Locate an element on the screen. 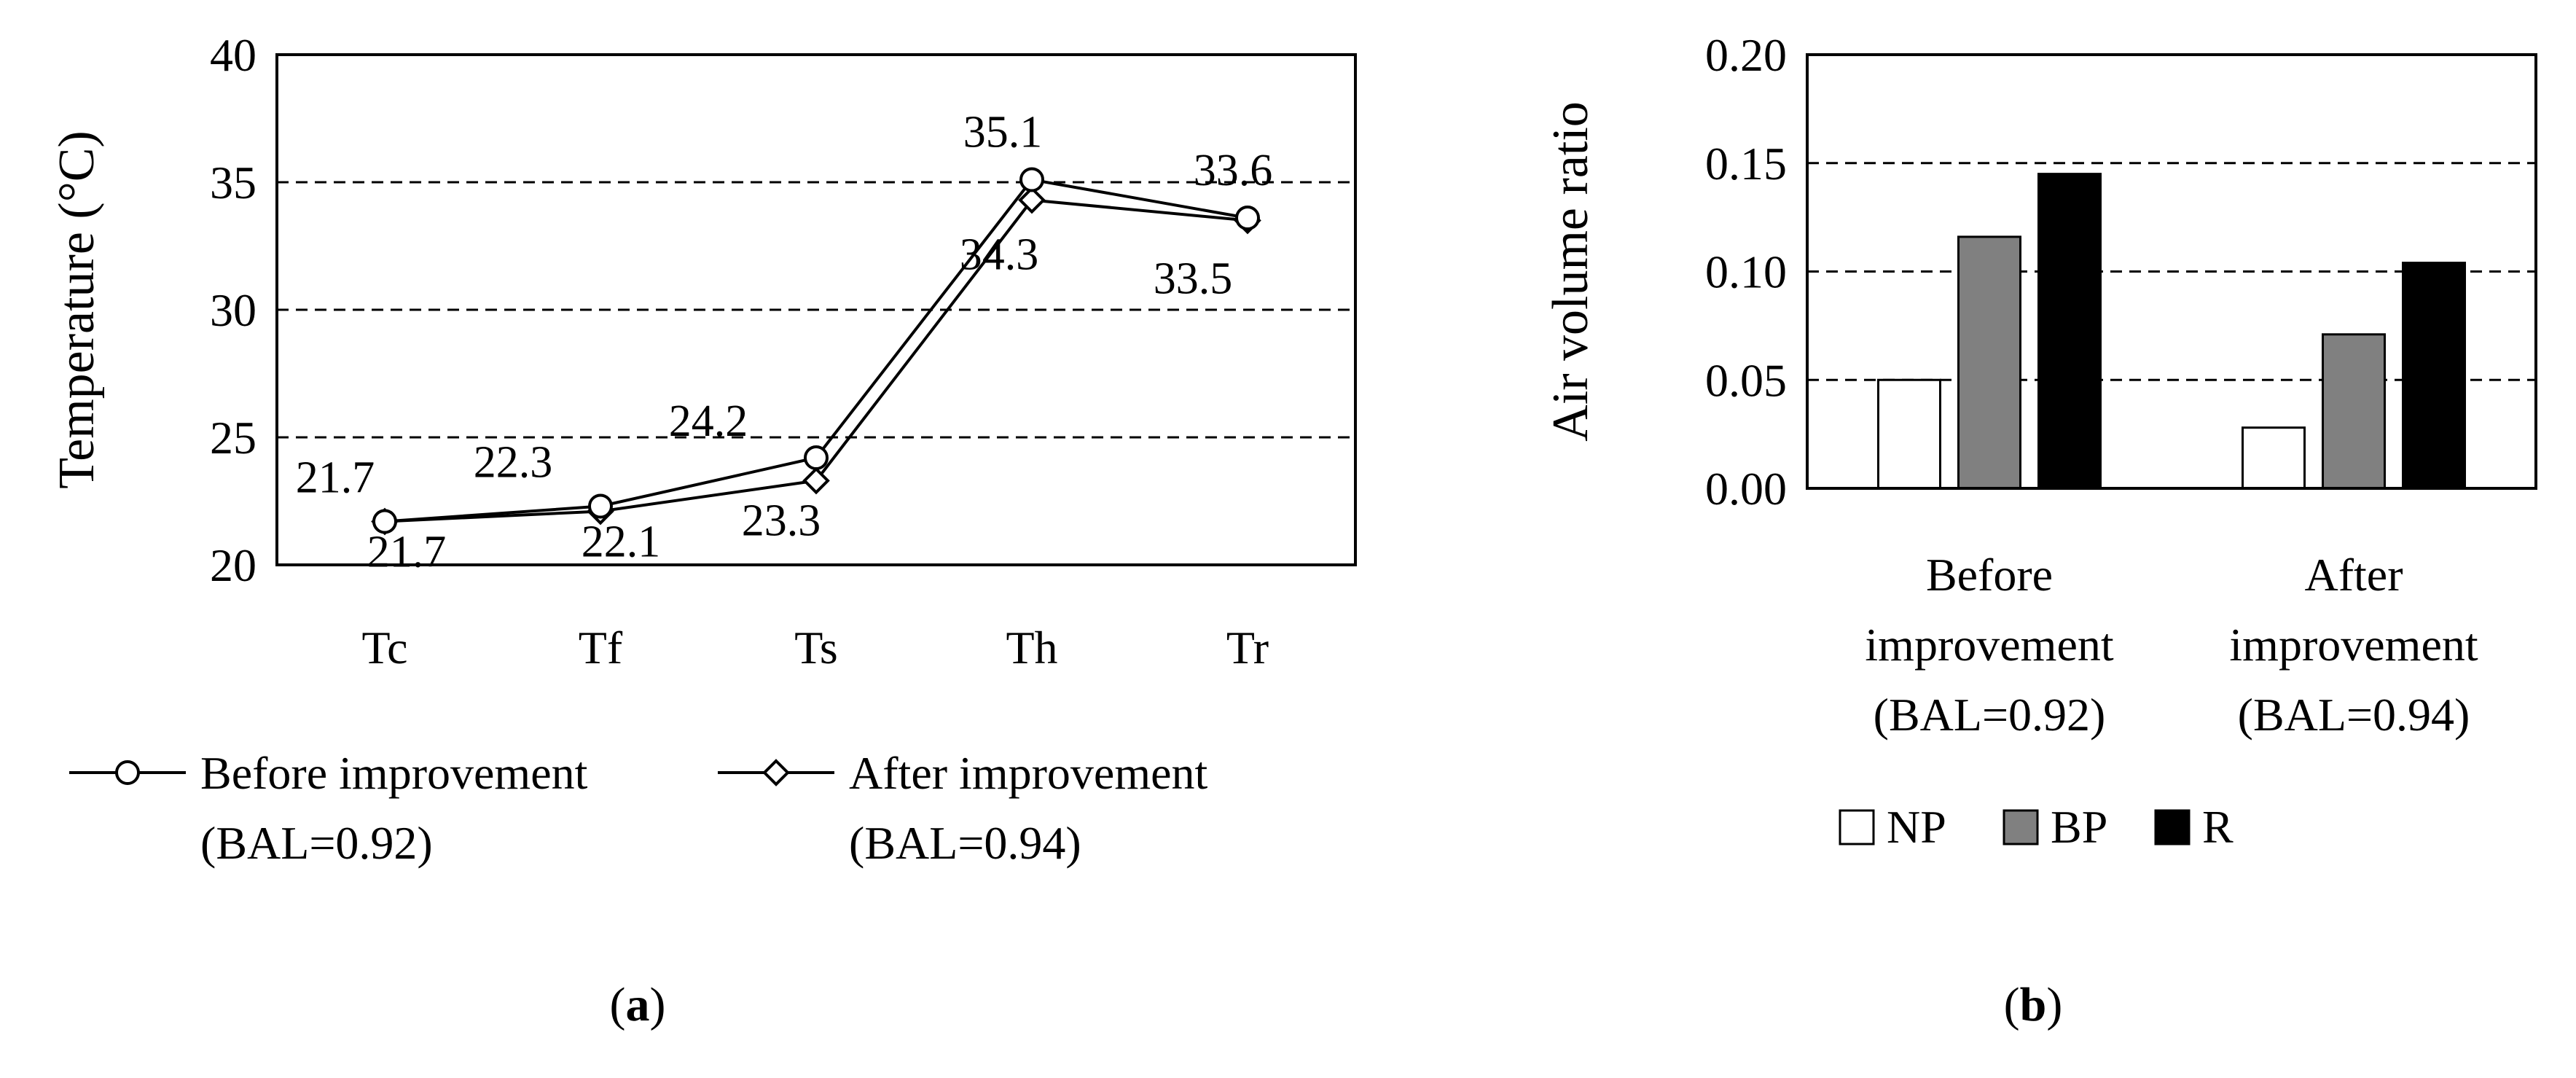  x-tick-label: Before is located at coordinates (1989, 575).